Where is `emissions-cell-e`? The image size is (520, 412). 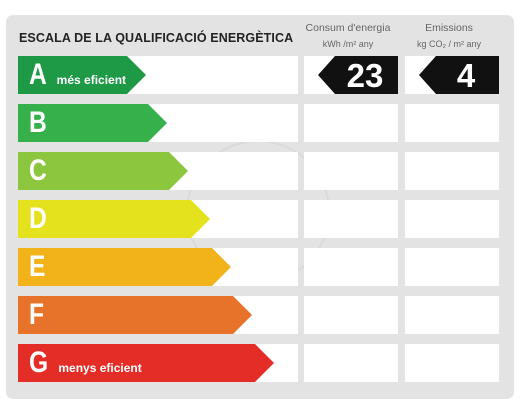
emissions-cell-e is located at coordinates (452, 267).